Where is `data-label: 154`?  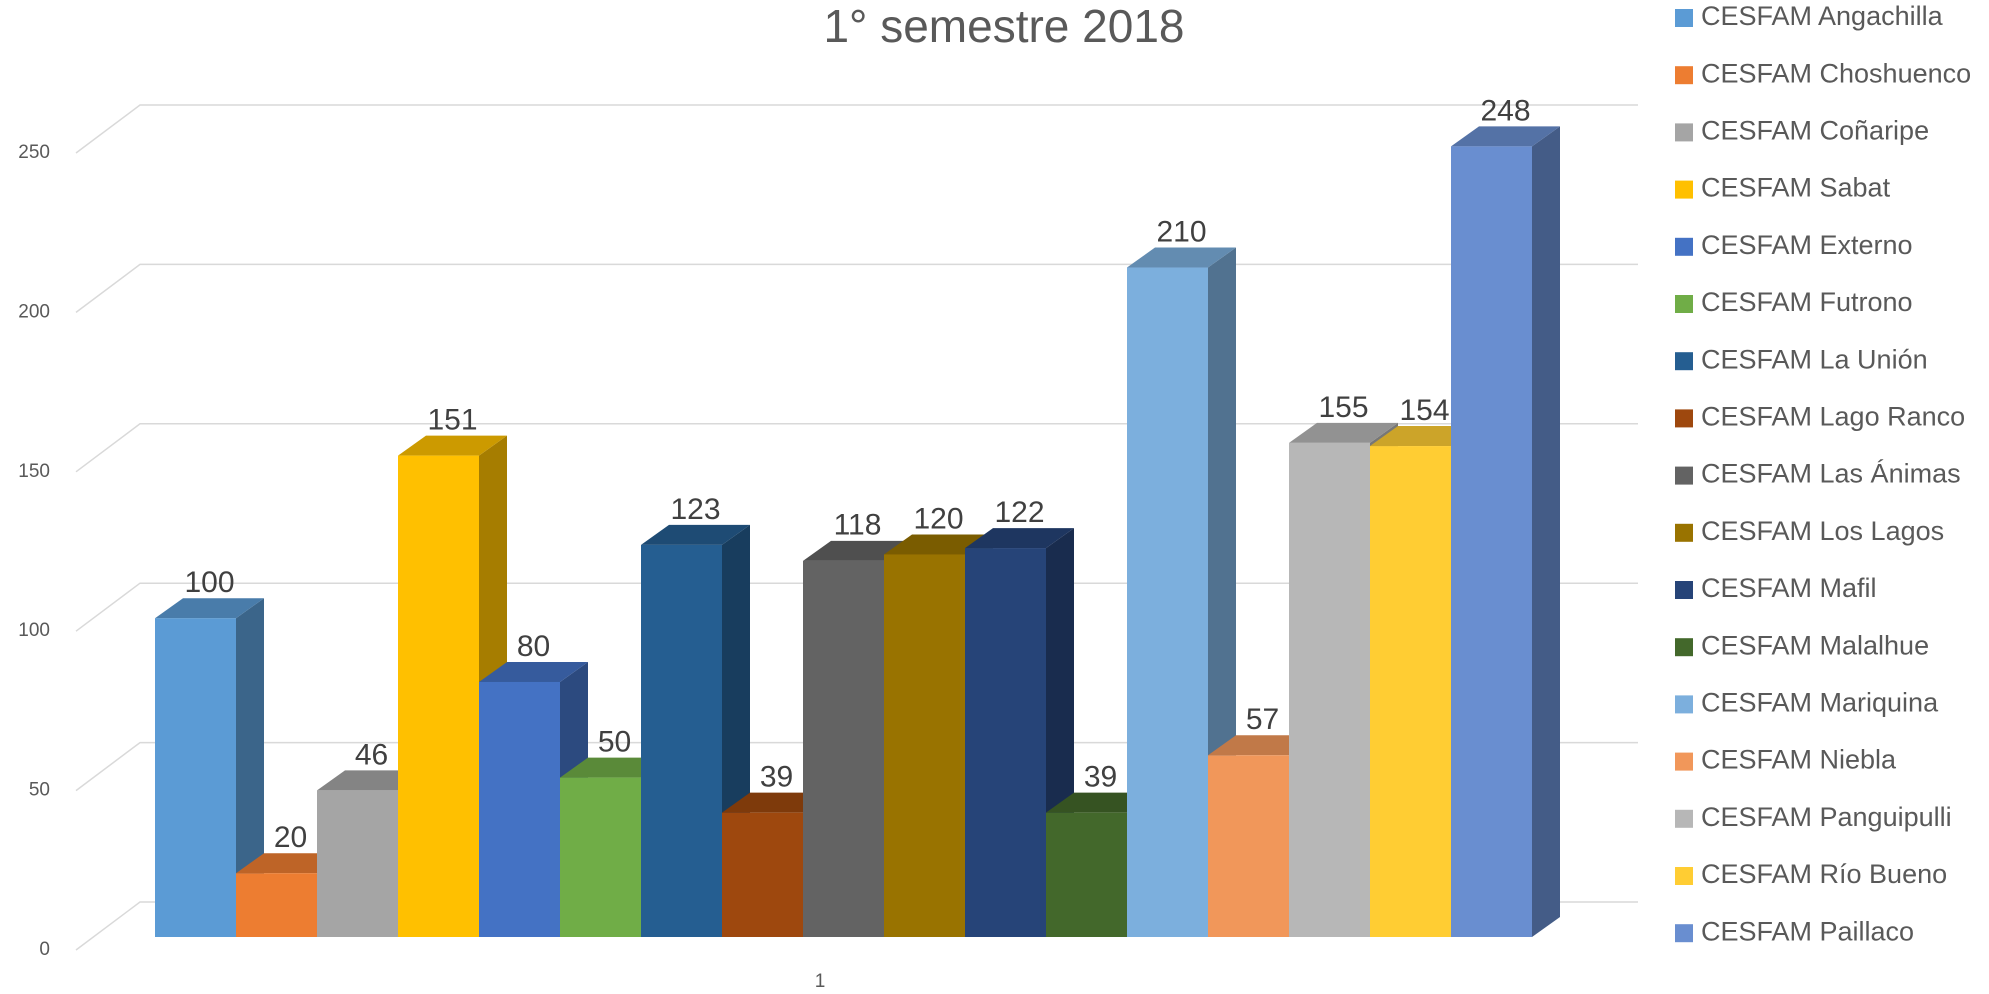
data-label: 154 is located at coordinates (1424, 410).